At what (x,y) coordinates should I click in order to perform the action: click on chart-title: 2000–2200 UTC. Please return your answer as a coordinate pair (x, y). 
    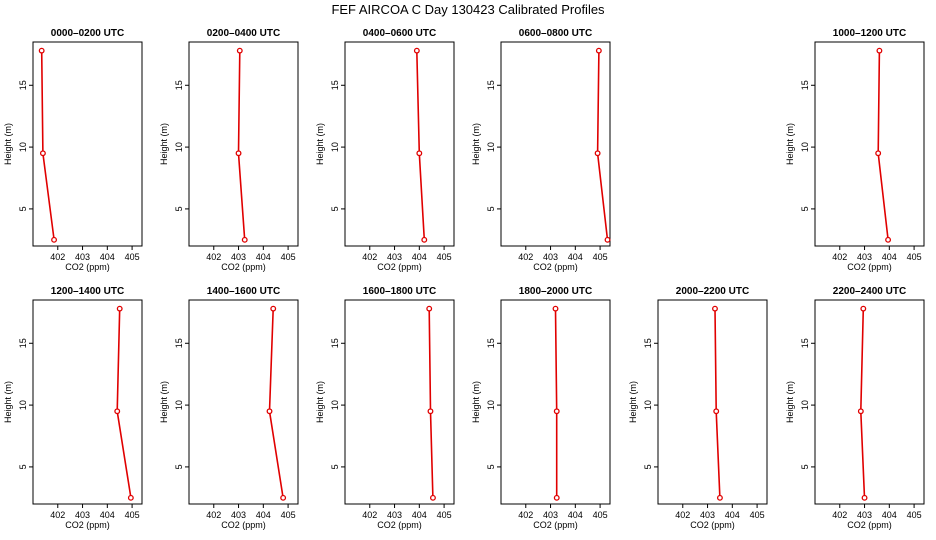
    Looking at the image, I should click on (712, 291).